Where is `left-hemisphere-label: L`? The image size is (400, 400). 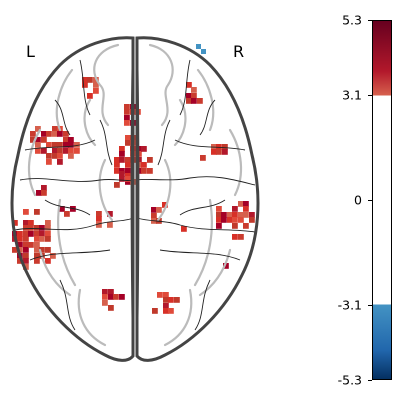
left-hemisphere-label: L is located at coordinates (30, 51).